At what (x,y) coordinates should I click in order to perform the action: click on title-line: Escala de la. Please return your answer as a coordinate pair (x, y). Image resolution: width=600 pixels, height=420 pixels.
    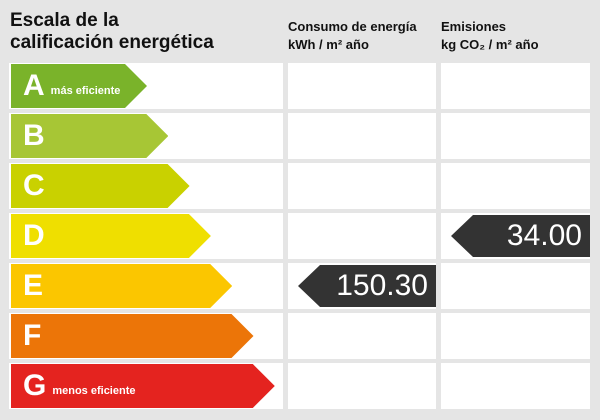
    Looking at the image, I should click on (64, 20).